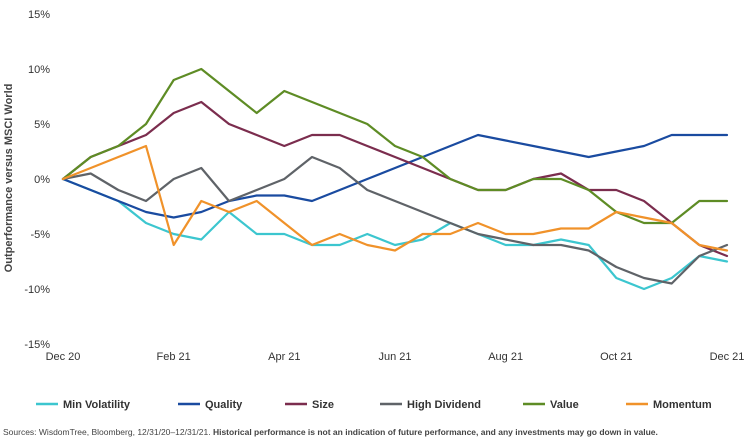 The width and height of the screenshot is (750, 440). What do you see at coordinates (682, 405) in the screenshot?
I see `legend-label: Momentum` at bounding box center [682, 405].